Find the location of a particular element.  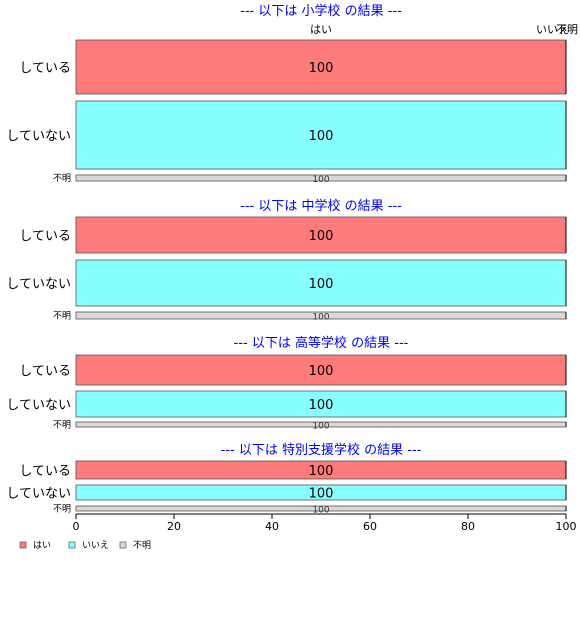

x-tick-label: 20 is located at coordinates (174, 526).